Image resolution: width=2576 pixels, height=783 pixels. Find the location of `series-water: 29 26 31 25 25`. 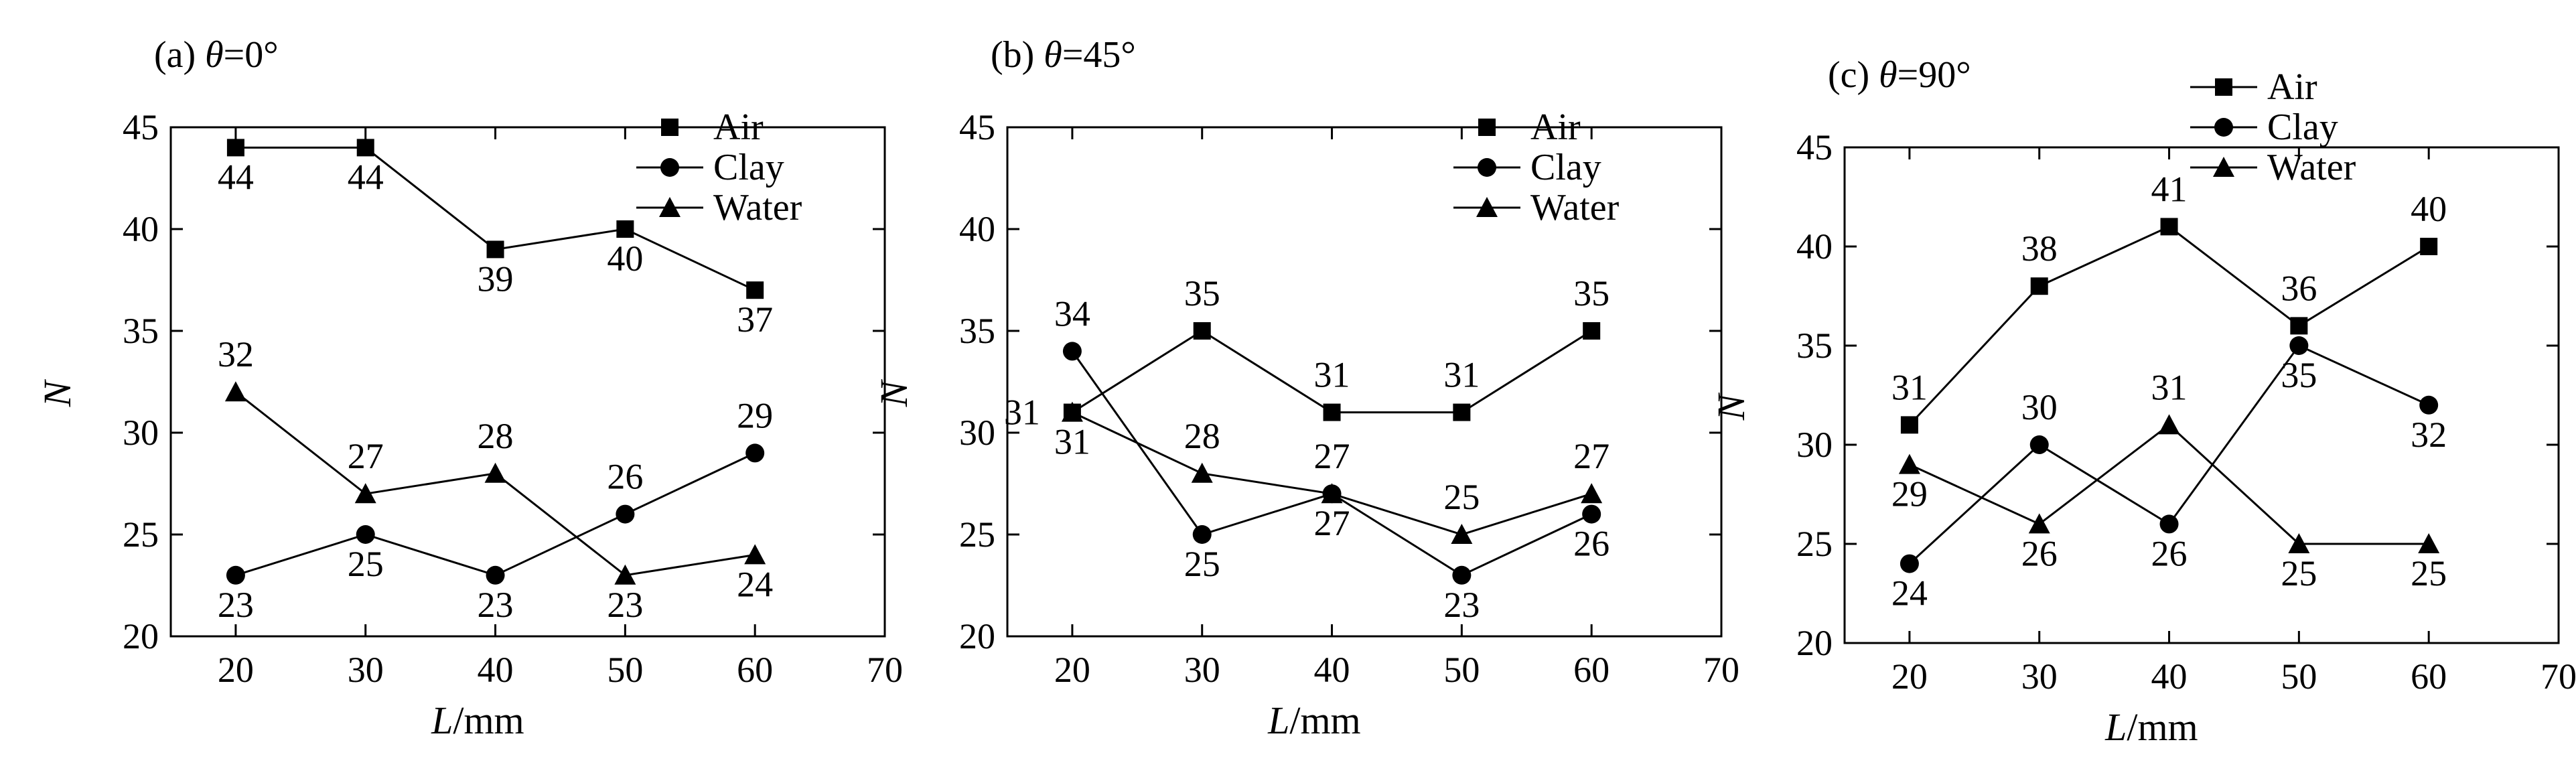

series-water: 29 26 31 25 25 is located at coordinates (2169, 480).